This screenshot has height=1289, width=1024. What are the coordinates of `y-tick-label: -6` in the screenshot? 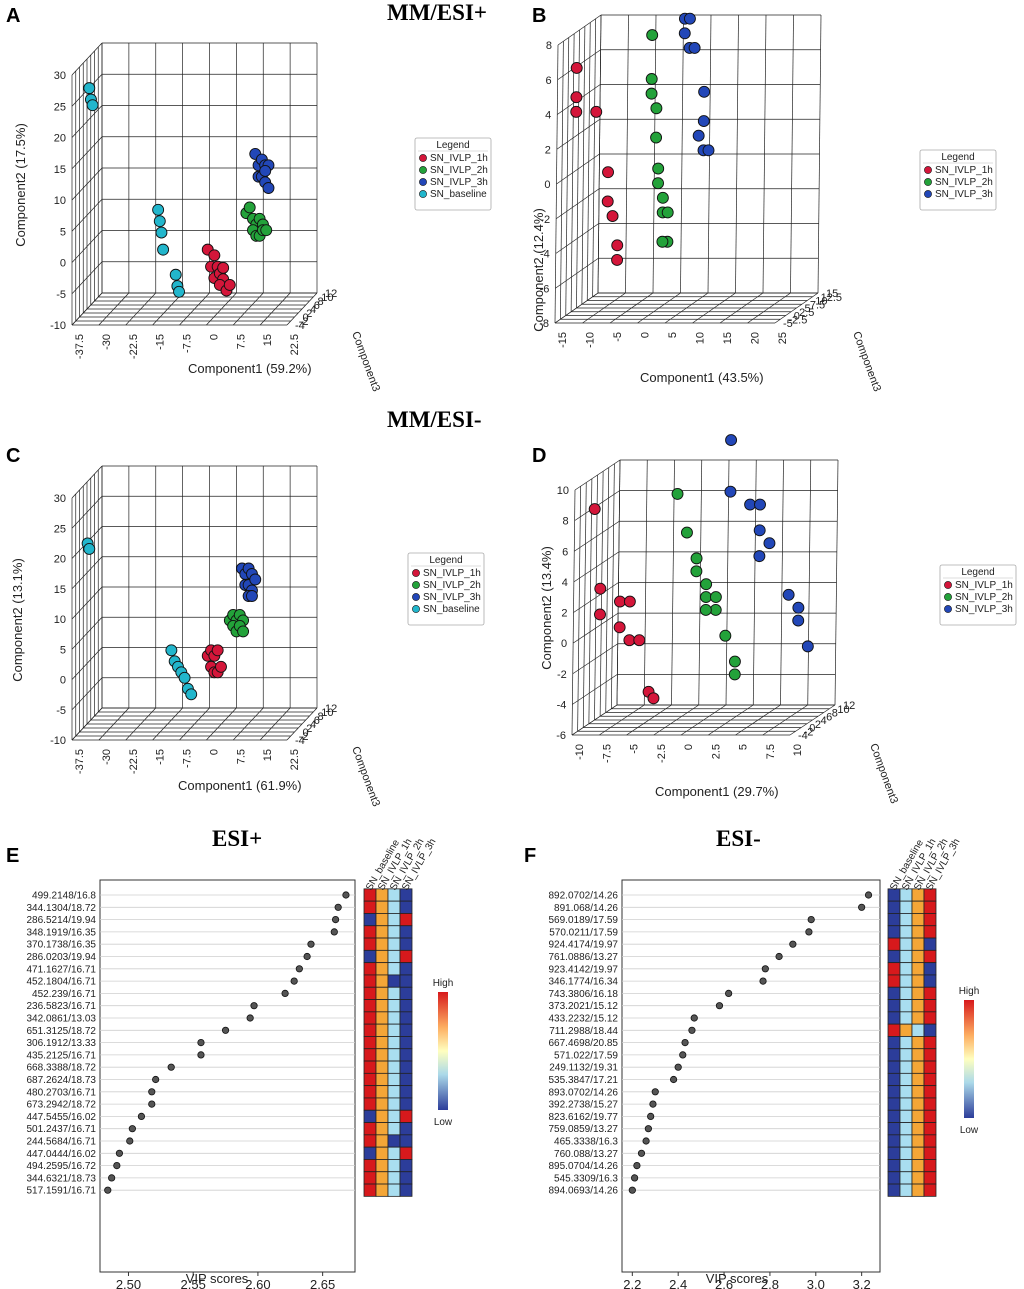 It's located at (561, 736).